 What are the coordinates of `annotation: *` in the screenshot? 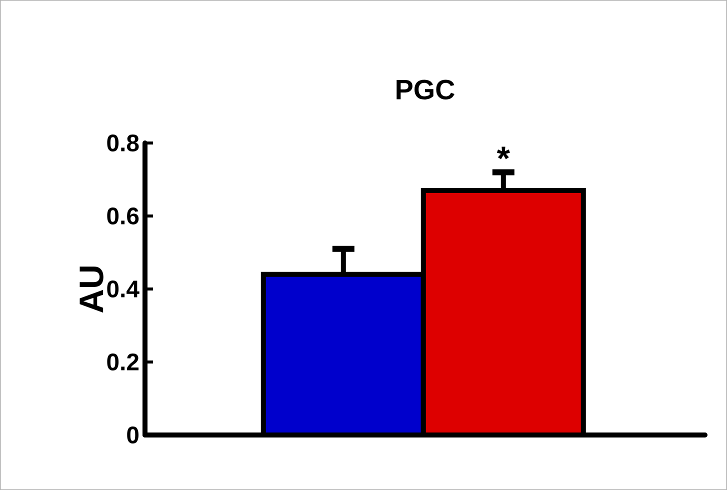 It's located at (503, 153).